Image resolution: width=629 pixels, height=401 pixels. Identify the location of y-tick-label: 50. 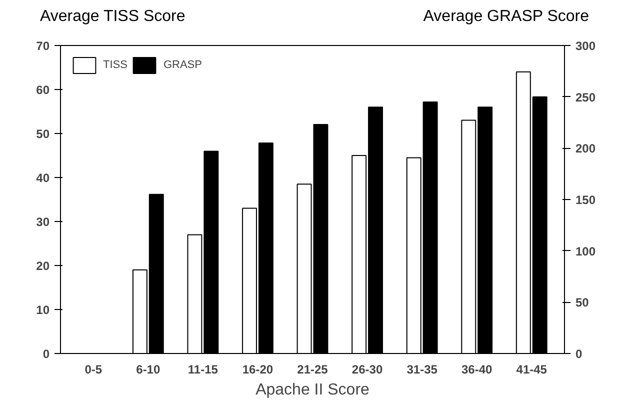
(43, 134).